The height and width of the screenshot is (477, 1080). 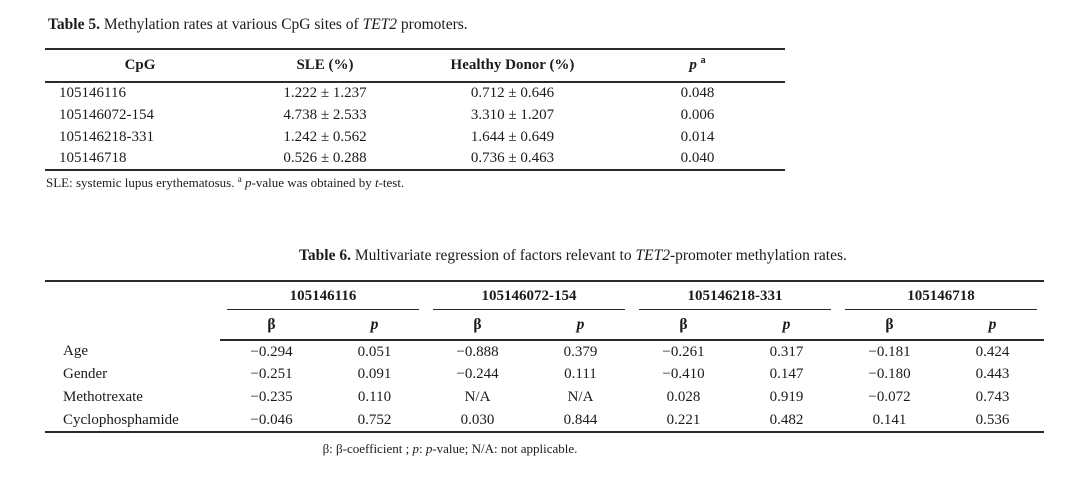 What do you see at coordinates (512, 136) in the screenshot?
I see `cell-healthy: 1.644 ± 0.649` at bounding box center [512, 136].